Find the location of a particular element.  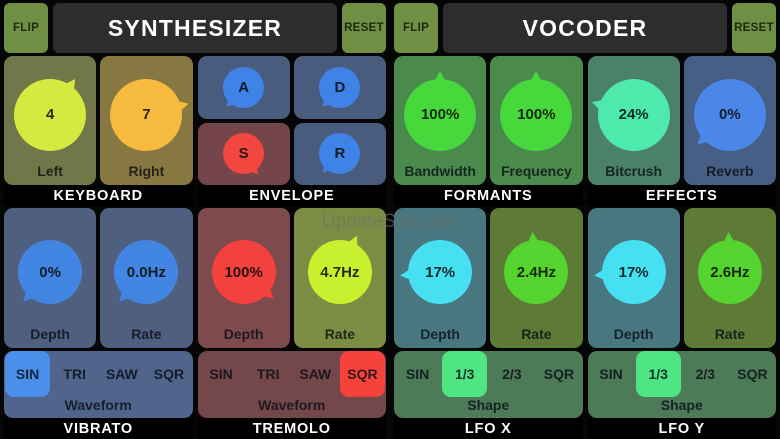

section-title-envelope: ENVELOPE is located at coordinates (291, 195).